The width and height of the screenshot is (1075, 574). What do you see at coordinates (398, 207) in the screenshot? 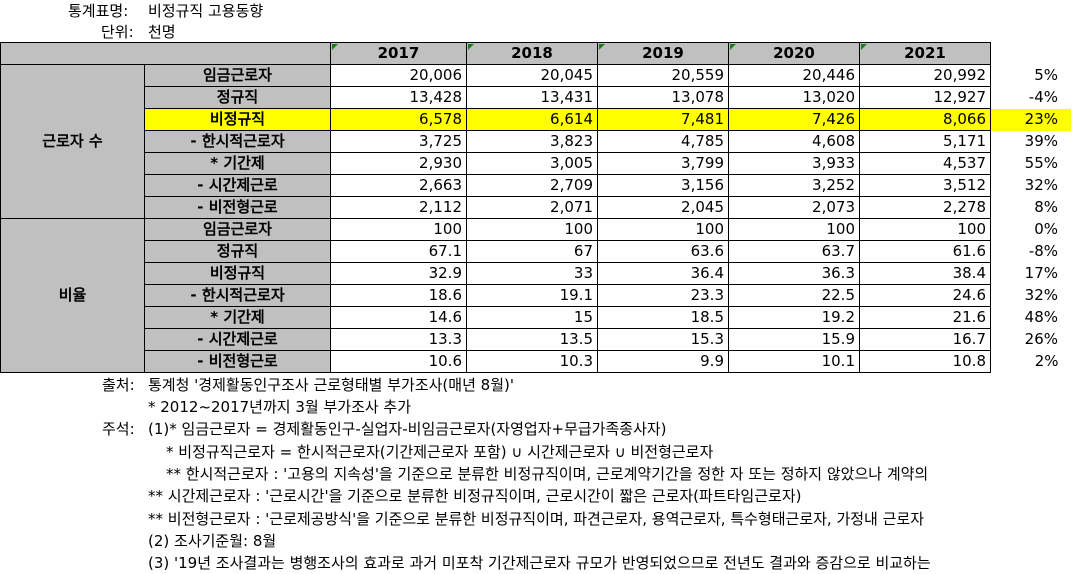
I see `data-cell: 2,112` at bounding box center [398, 207].